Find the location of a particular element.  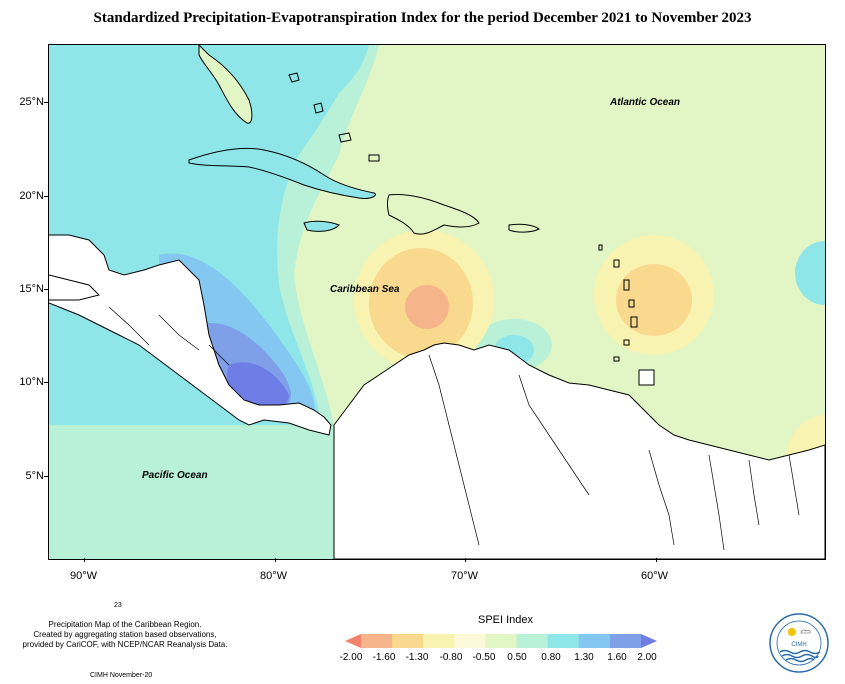

cimh-logo: CIMH is located at coordinates (799, 643).